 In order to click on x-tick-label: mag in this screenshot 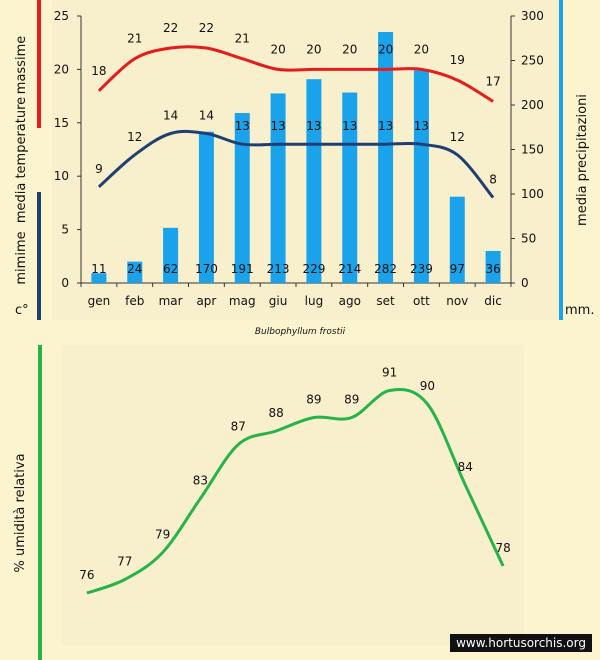, I will do `click(242, 301)`.